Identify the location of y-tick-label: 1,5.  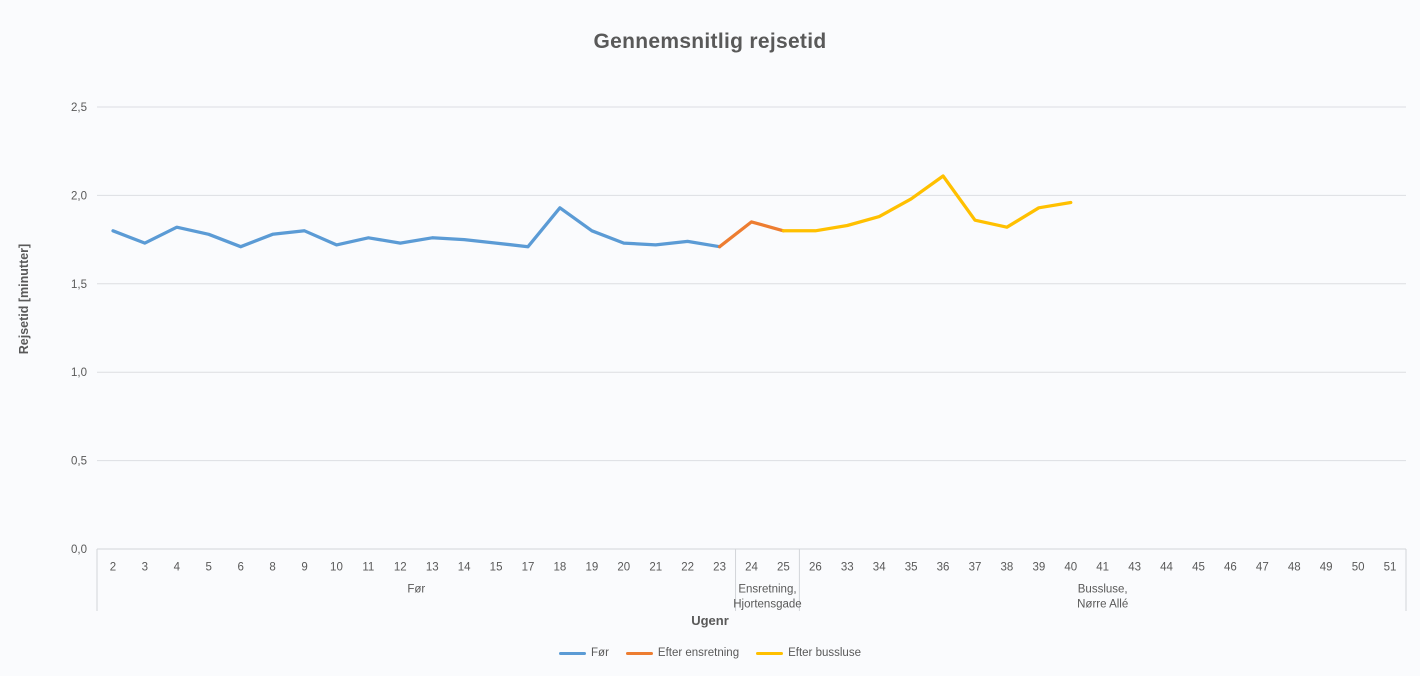
(79, 285).